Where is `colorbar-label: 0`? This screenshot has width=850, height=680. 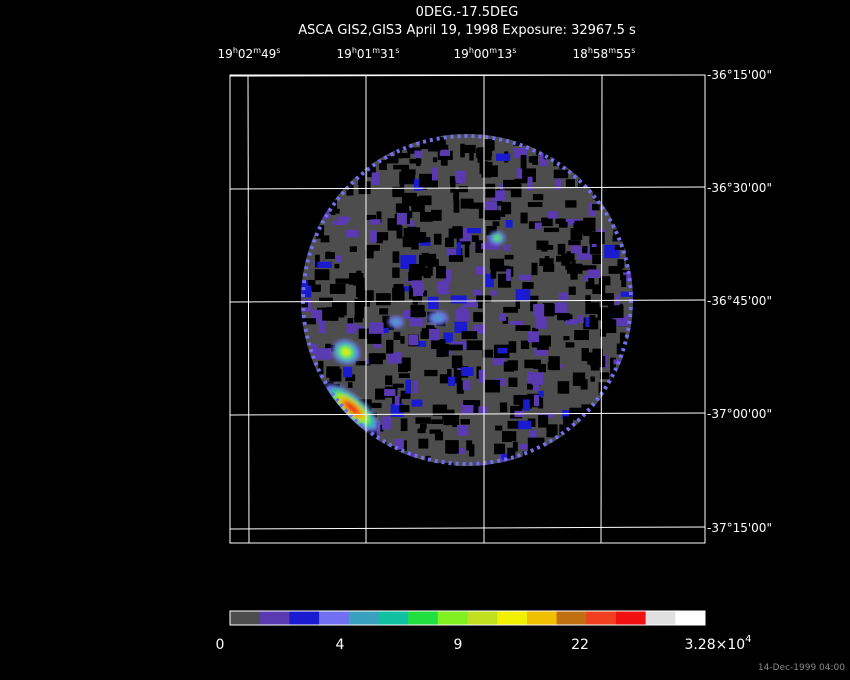 colorbar-label: 0 is located at coordinates (220, 645).